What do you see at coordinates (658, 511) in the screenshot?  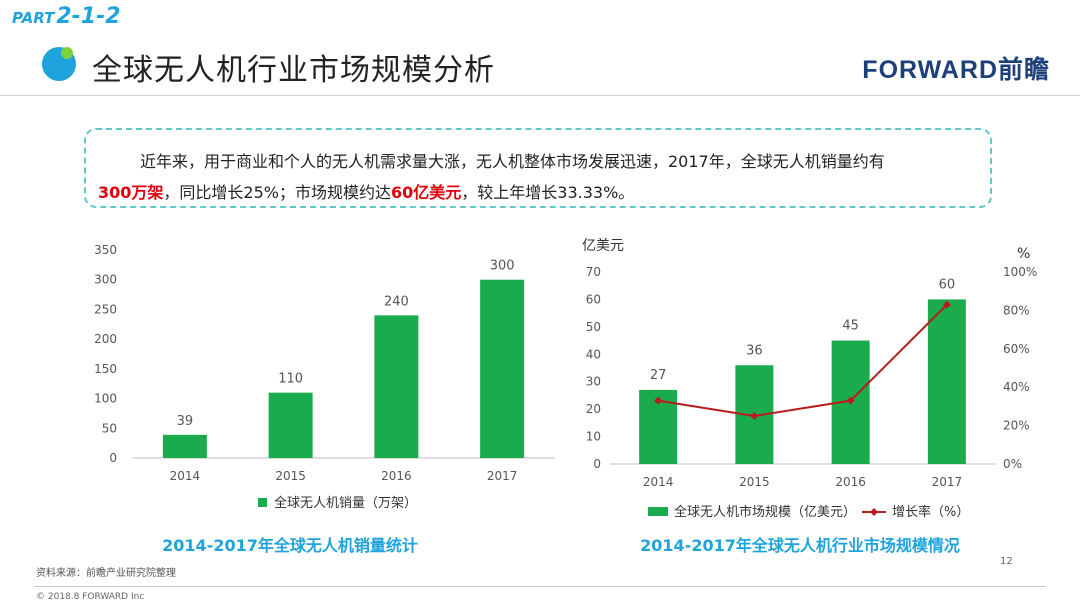 I see `legend-swatch-bar` at bounding box center [658, 511].